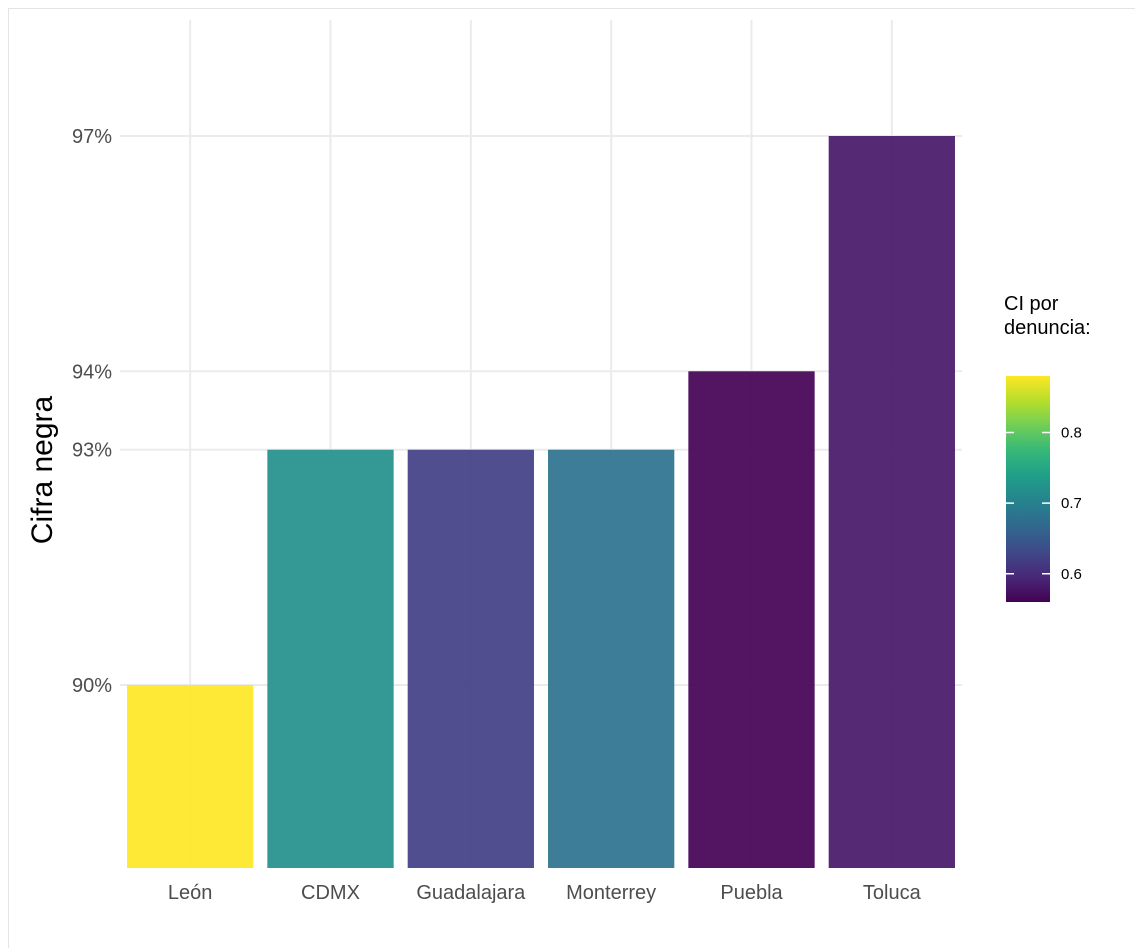  I want to click on legend-title: denuncia:, so click(1047, 328).